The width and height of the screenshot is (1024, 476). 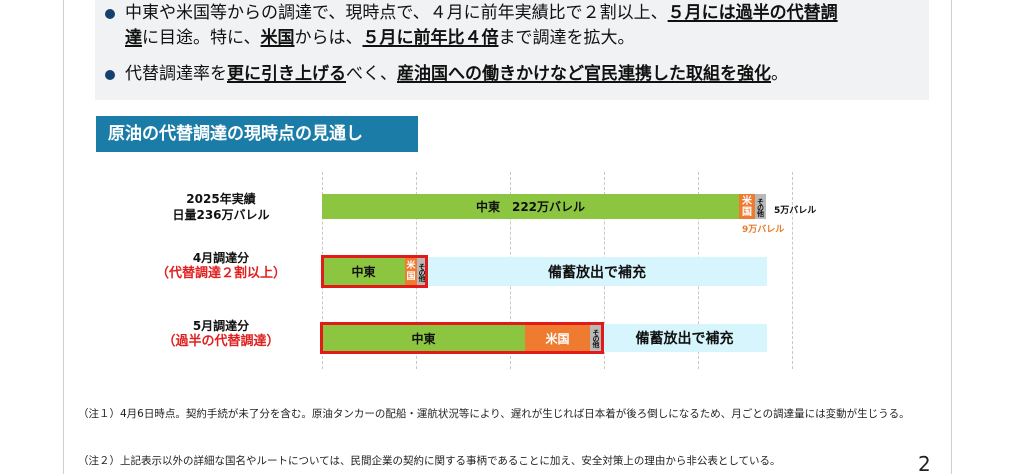 I want to click on bar-2025-usa: 米国, so click(x=747, y=206).